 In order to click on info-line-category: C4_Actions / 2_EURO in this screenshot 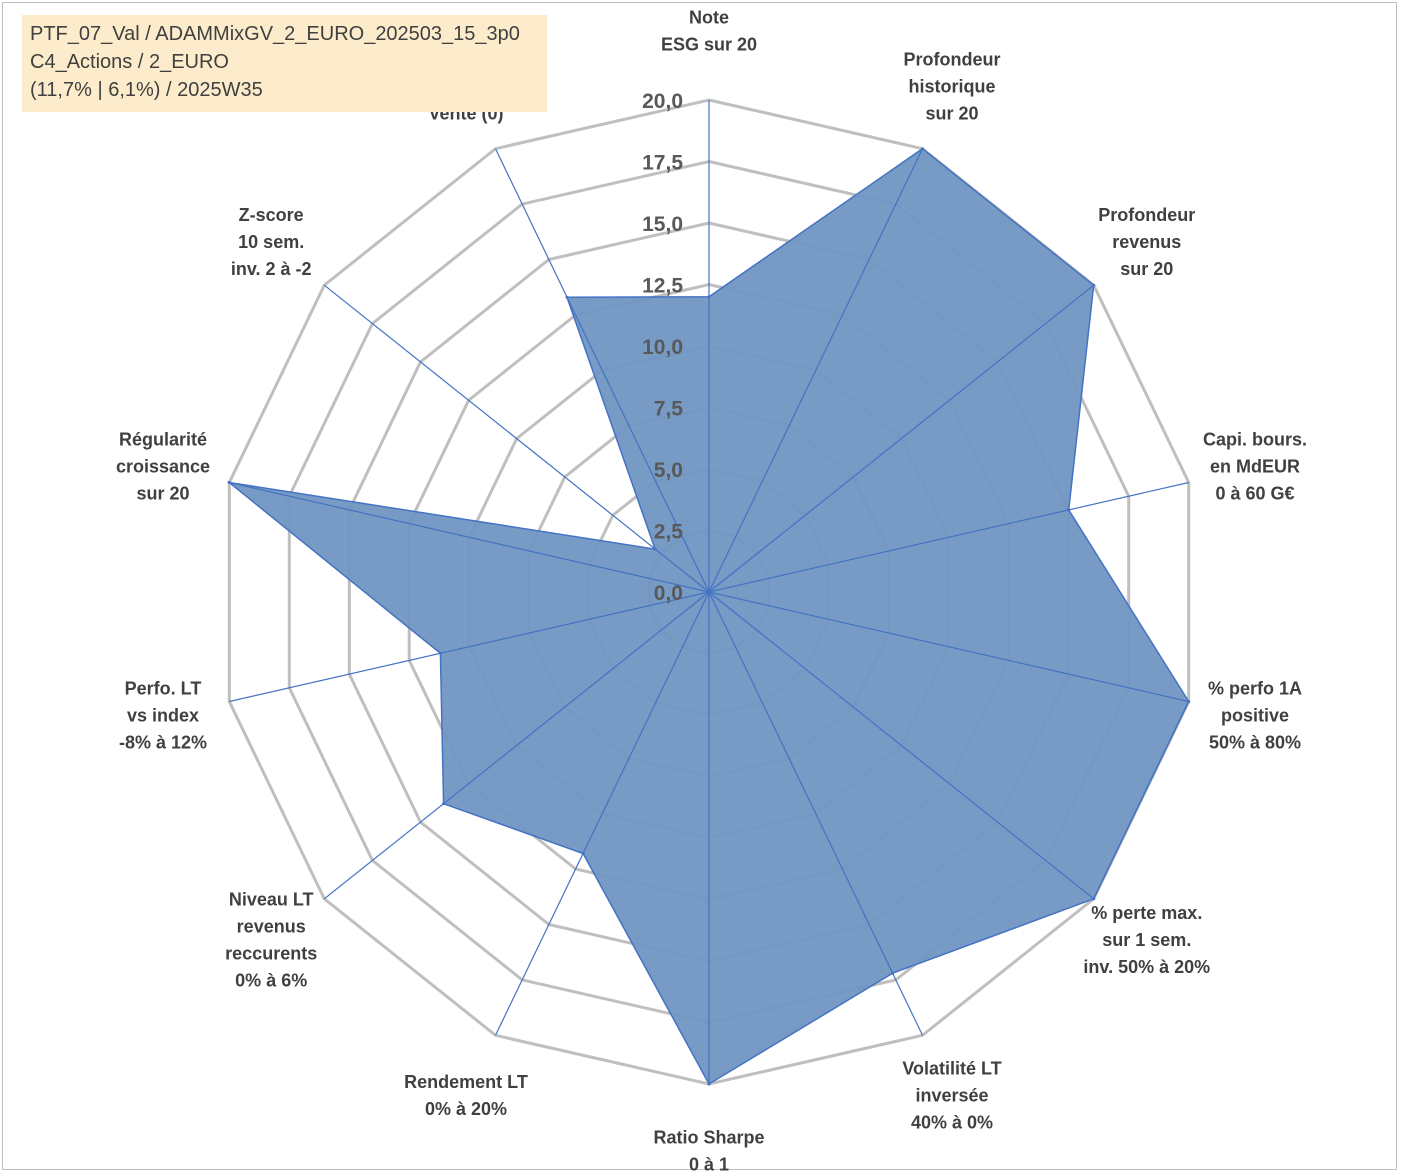, I will do `click(129, 62)`.